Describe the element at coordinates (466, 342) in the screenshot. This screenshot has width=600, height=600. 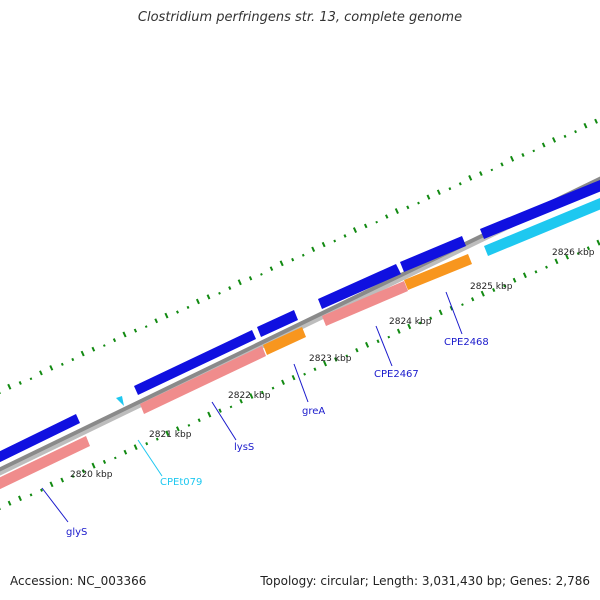
I see `feature-label-CPE2468: CPE2468` at that location.